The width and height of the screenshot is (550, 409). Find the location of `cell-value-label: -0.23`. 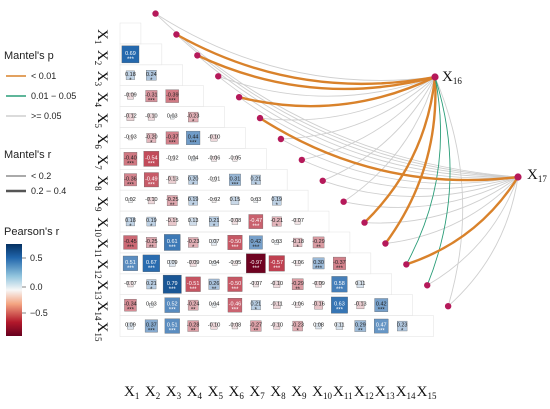

cell-value-label: -0.23 is located at coordinates (297, 326).